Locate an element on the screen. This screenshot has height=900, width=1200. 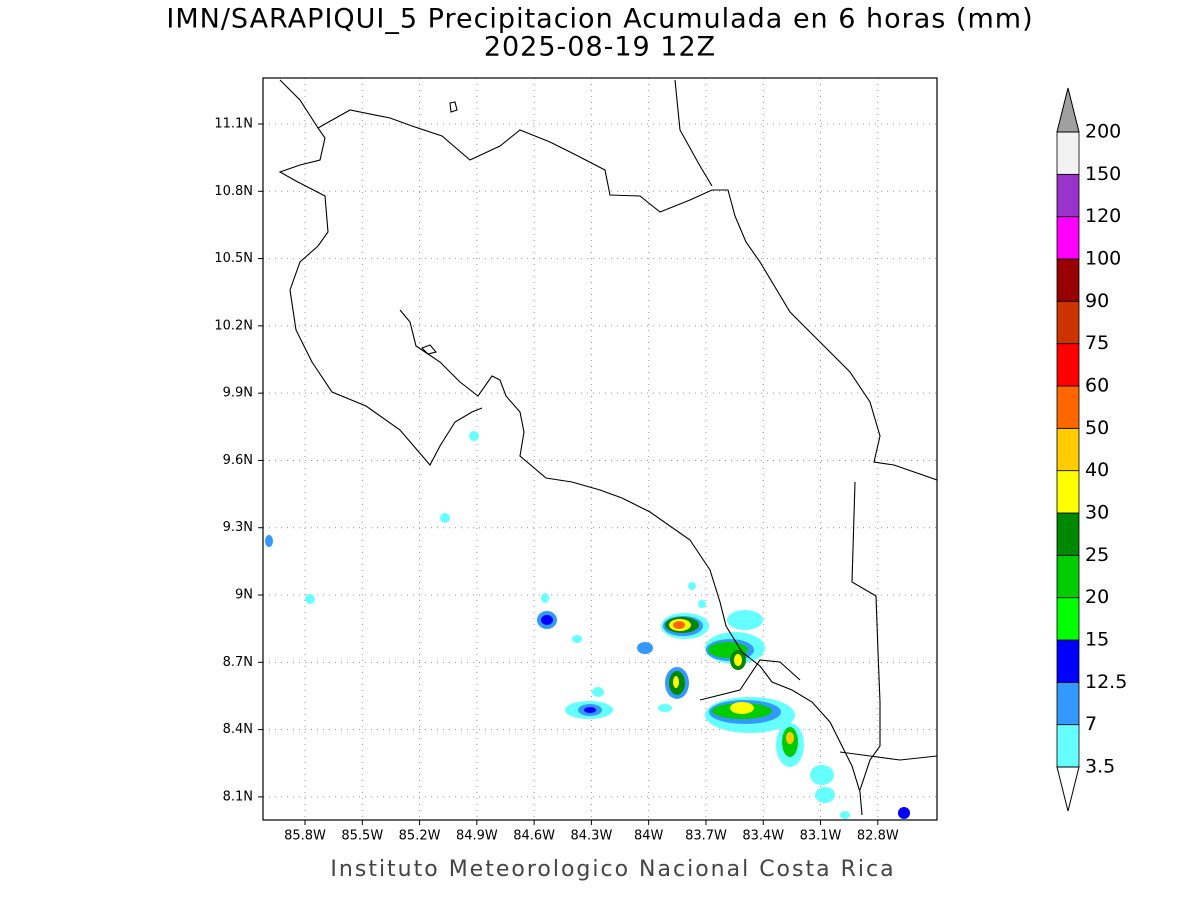
x-tick-label: 85.2W is located at coordinates (420, 836).